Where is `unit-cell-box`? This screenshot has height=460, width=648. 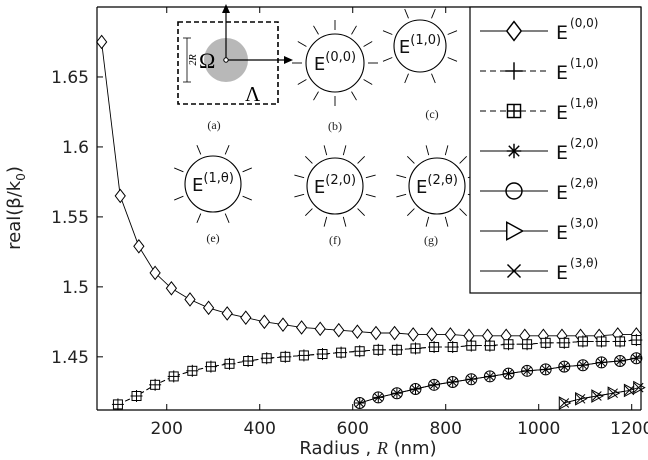
unit-cell-box is located at coordinates (228, 63).